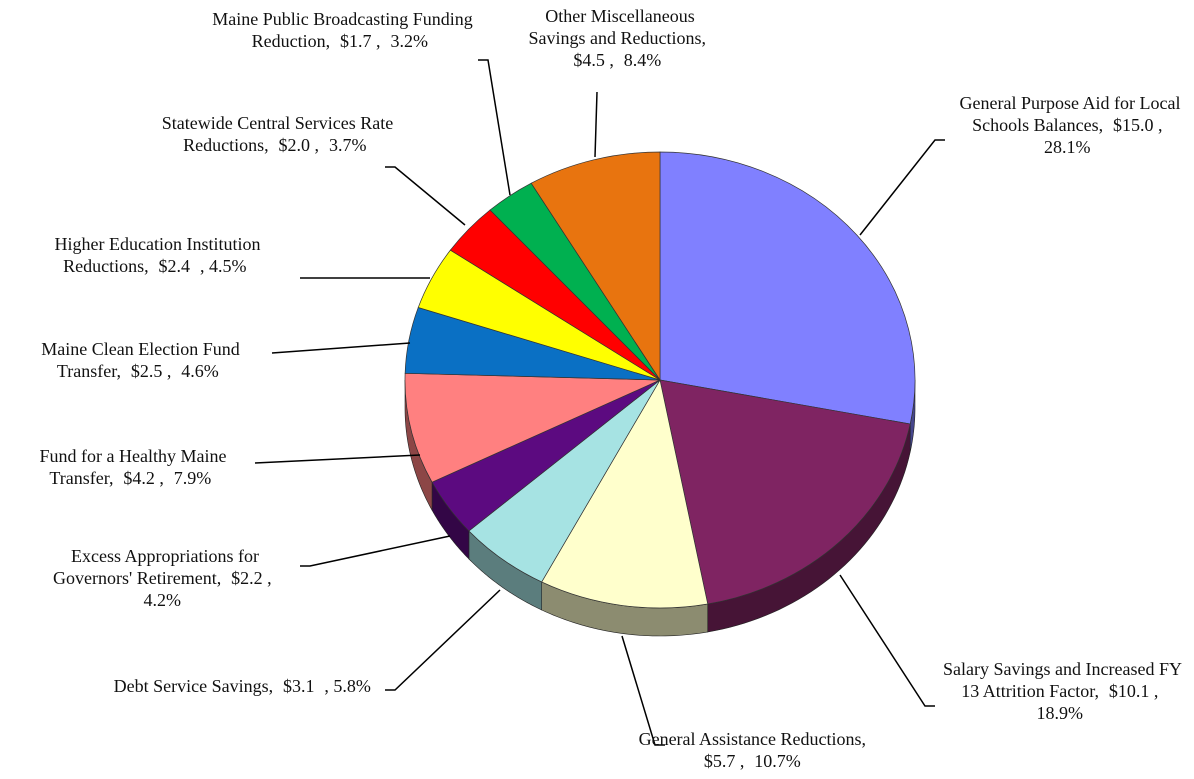  I want to click on slice-label-part: 10.7%, so click(777, 761).